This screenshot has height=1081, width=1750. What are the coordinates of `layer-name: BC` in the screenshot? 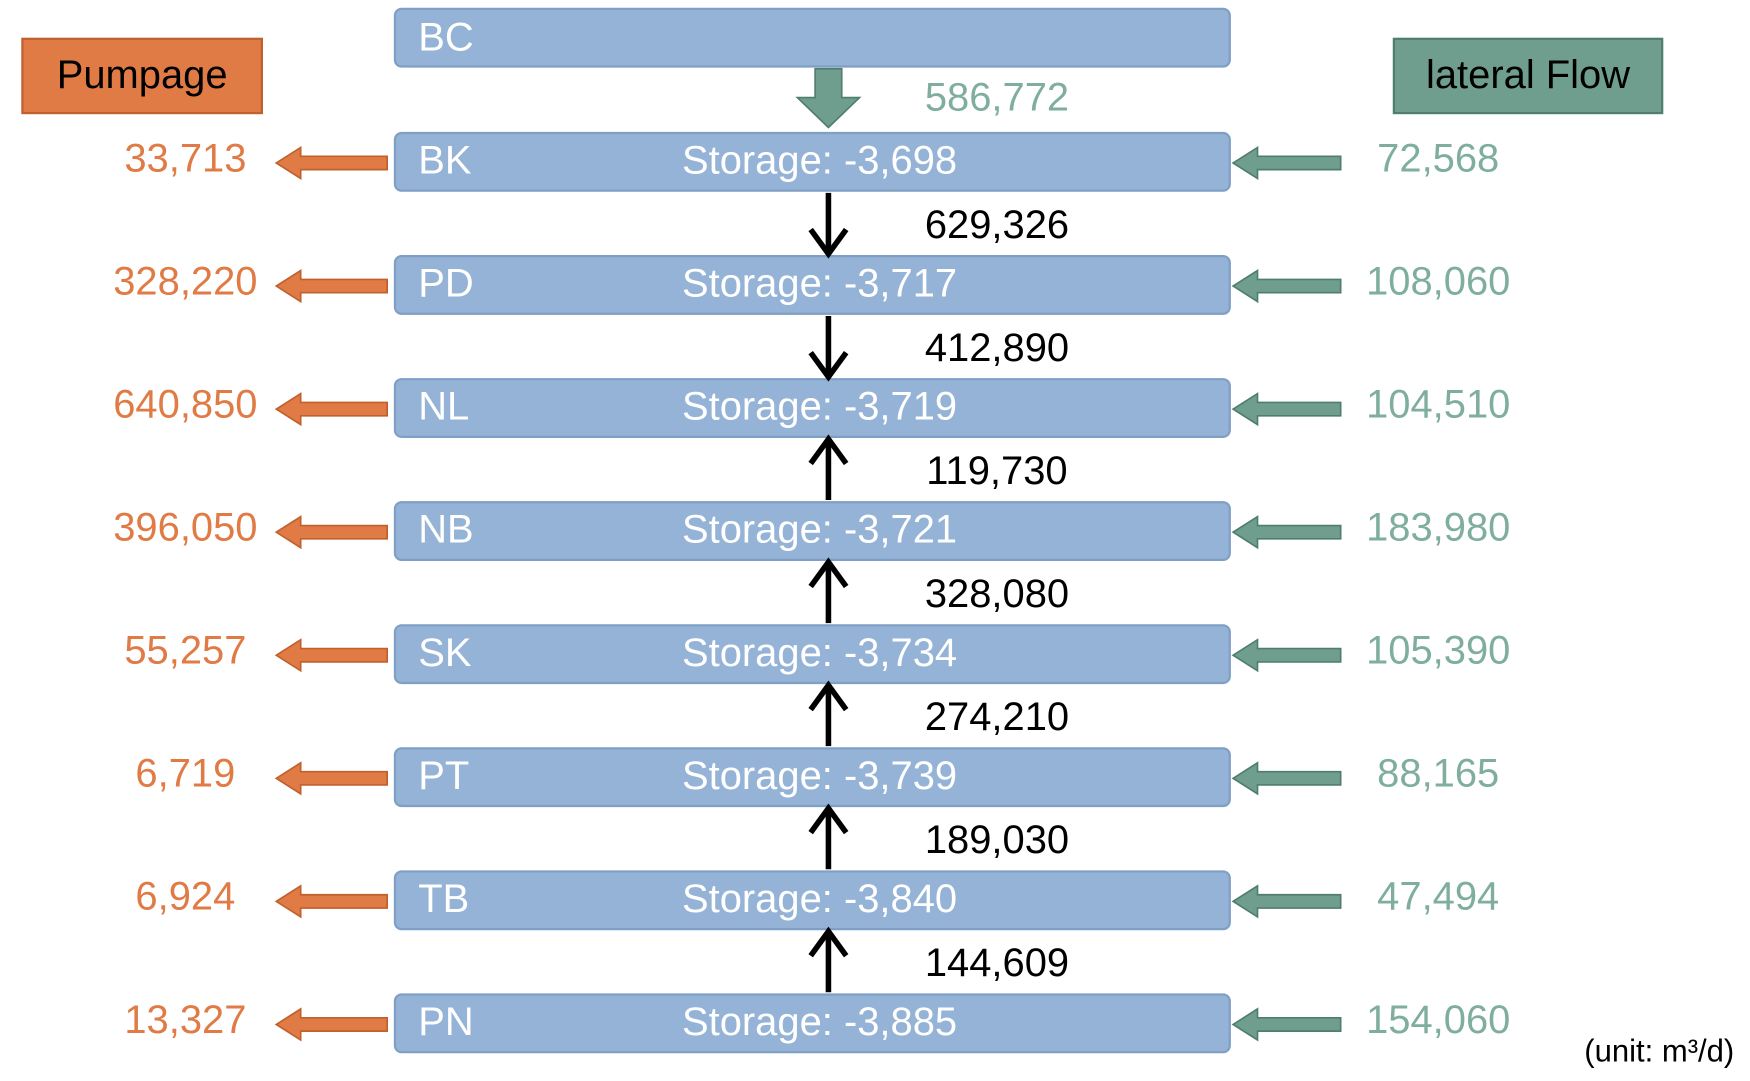 It's located at (445, 37).